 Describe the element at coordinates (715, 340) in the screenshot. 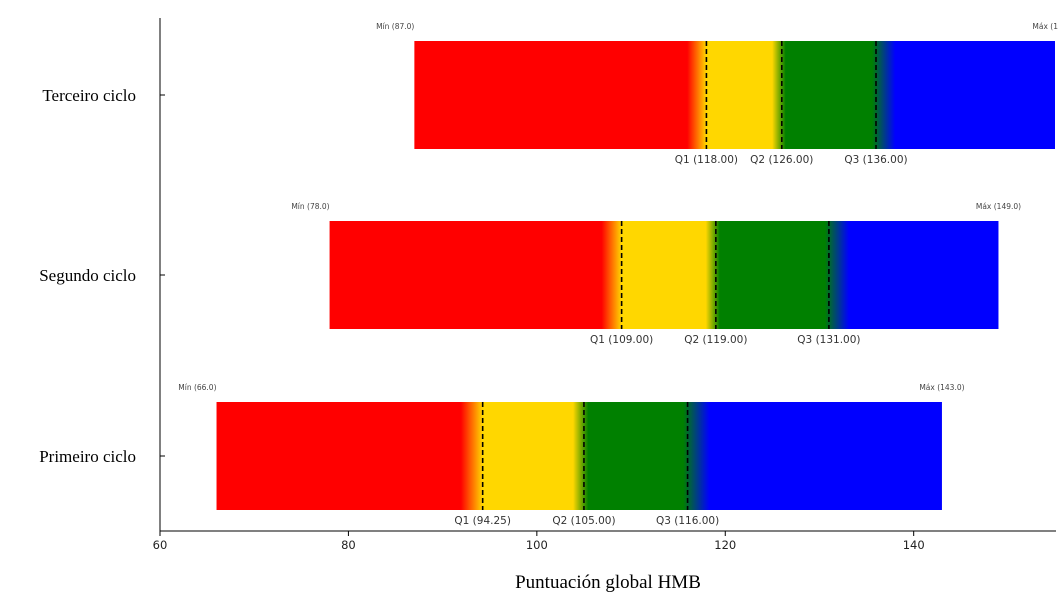

I see `q2-label-2: Q2 (119.00)` at that location.